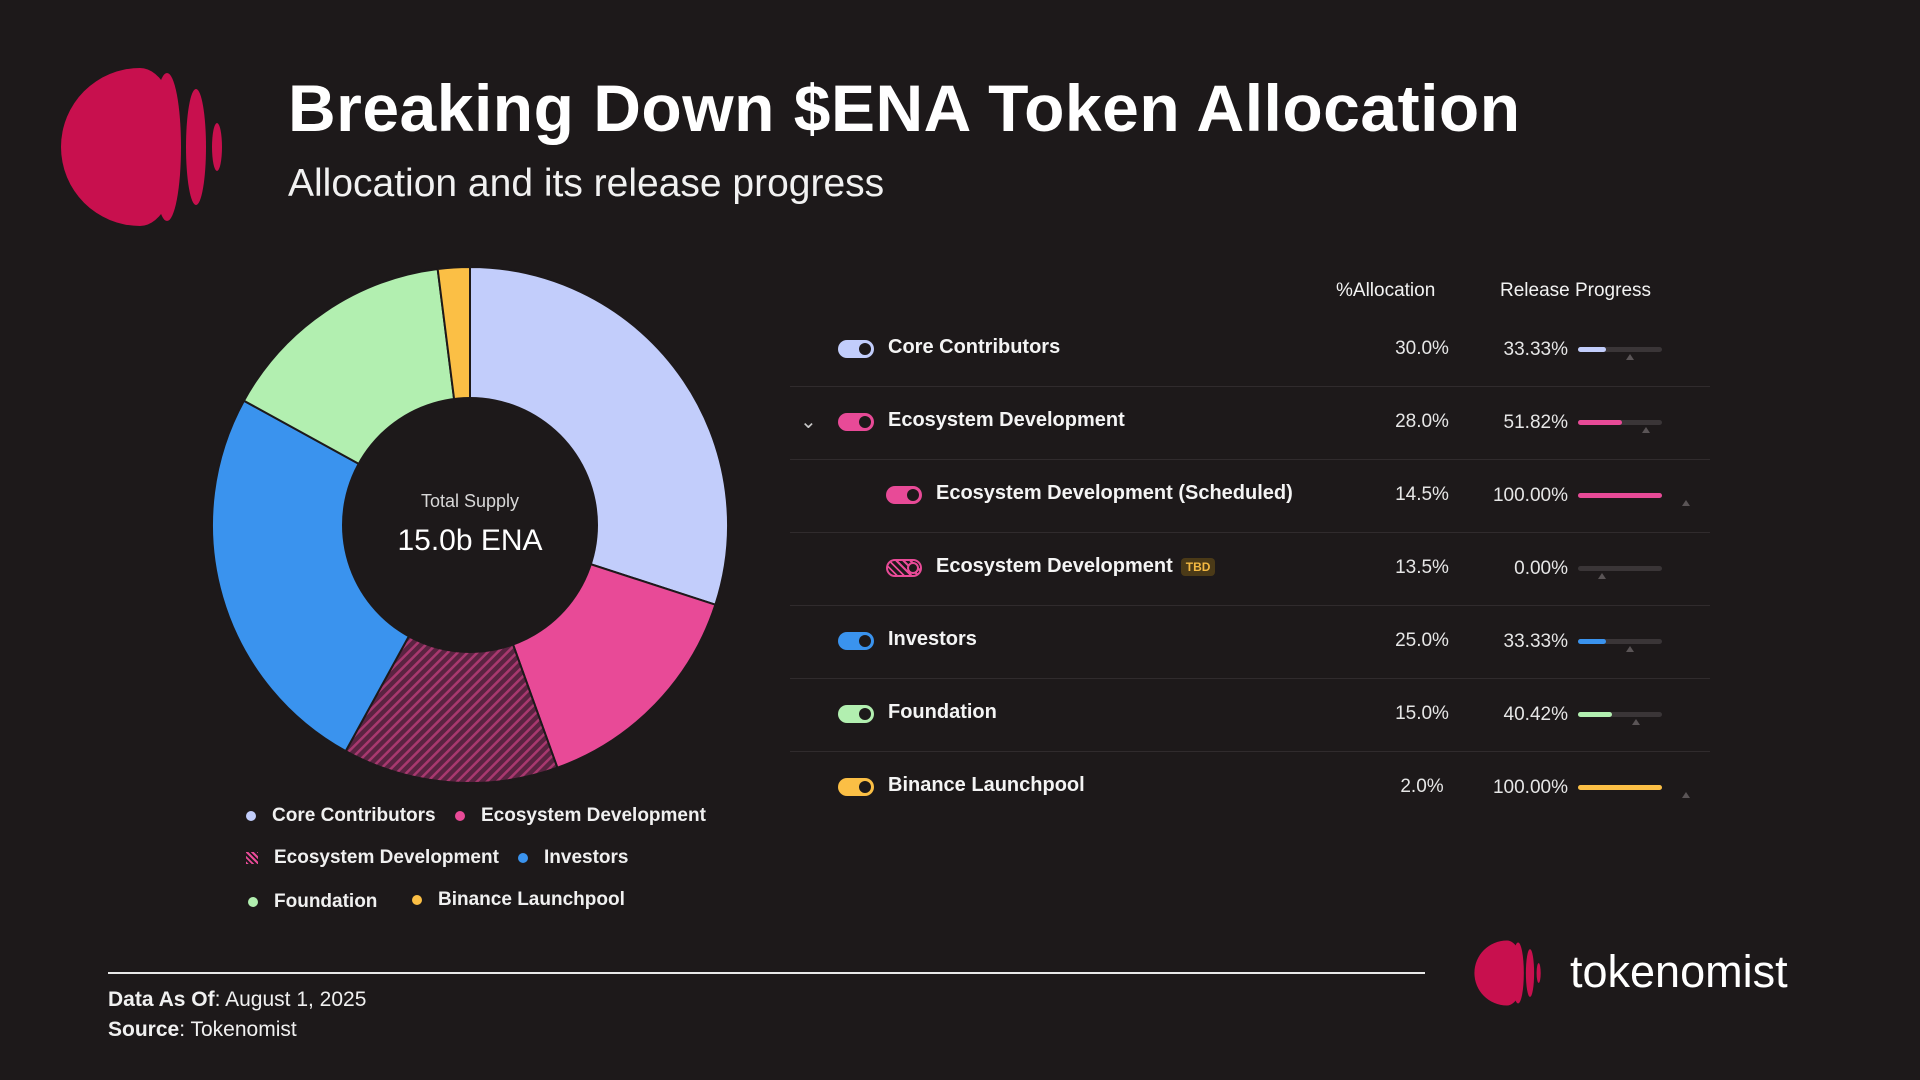  I want to click on row-name: Foundation, so click(942, 712).